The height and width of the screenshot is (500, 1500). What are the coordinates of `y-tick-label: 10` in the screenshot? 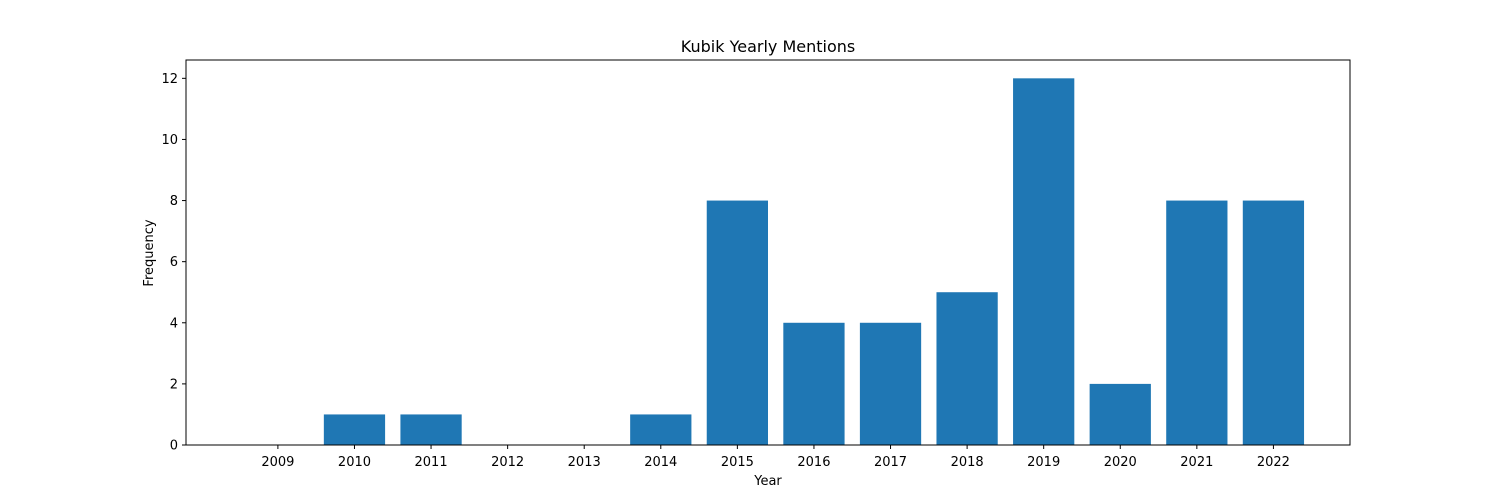 It's located at (169, 140).